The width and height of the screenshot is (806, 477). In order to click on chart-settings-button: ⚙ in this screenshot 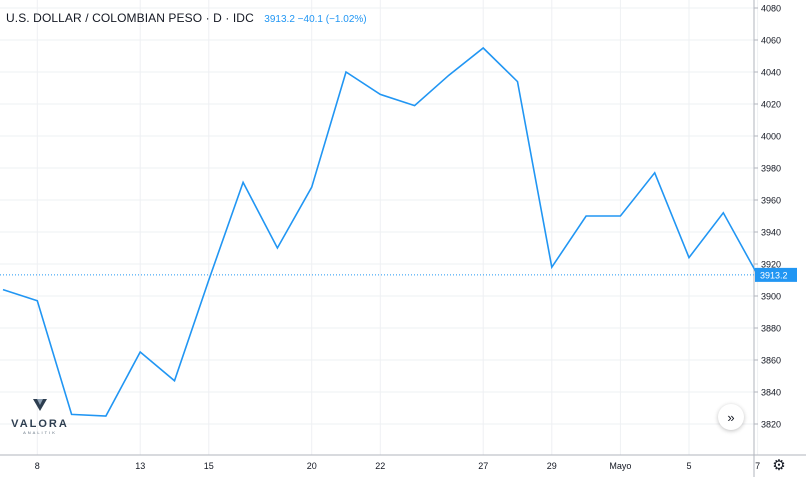, I will do `click(779, 465)`.